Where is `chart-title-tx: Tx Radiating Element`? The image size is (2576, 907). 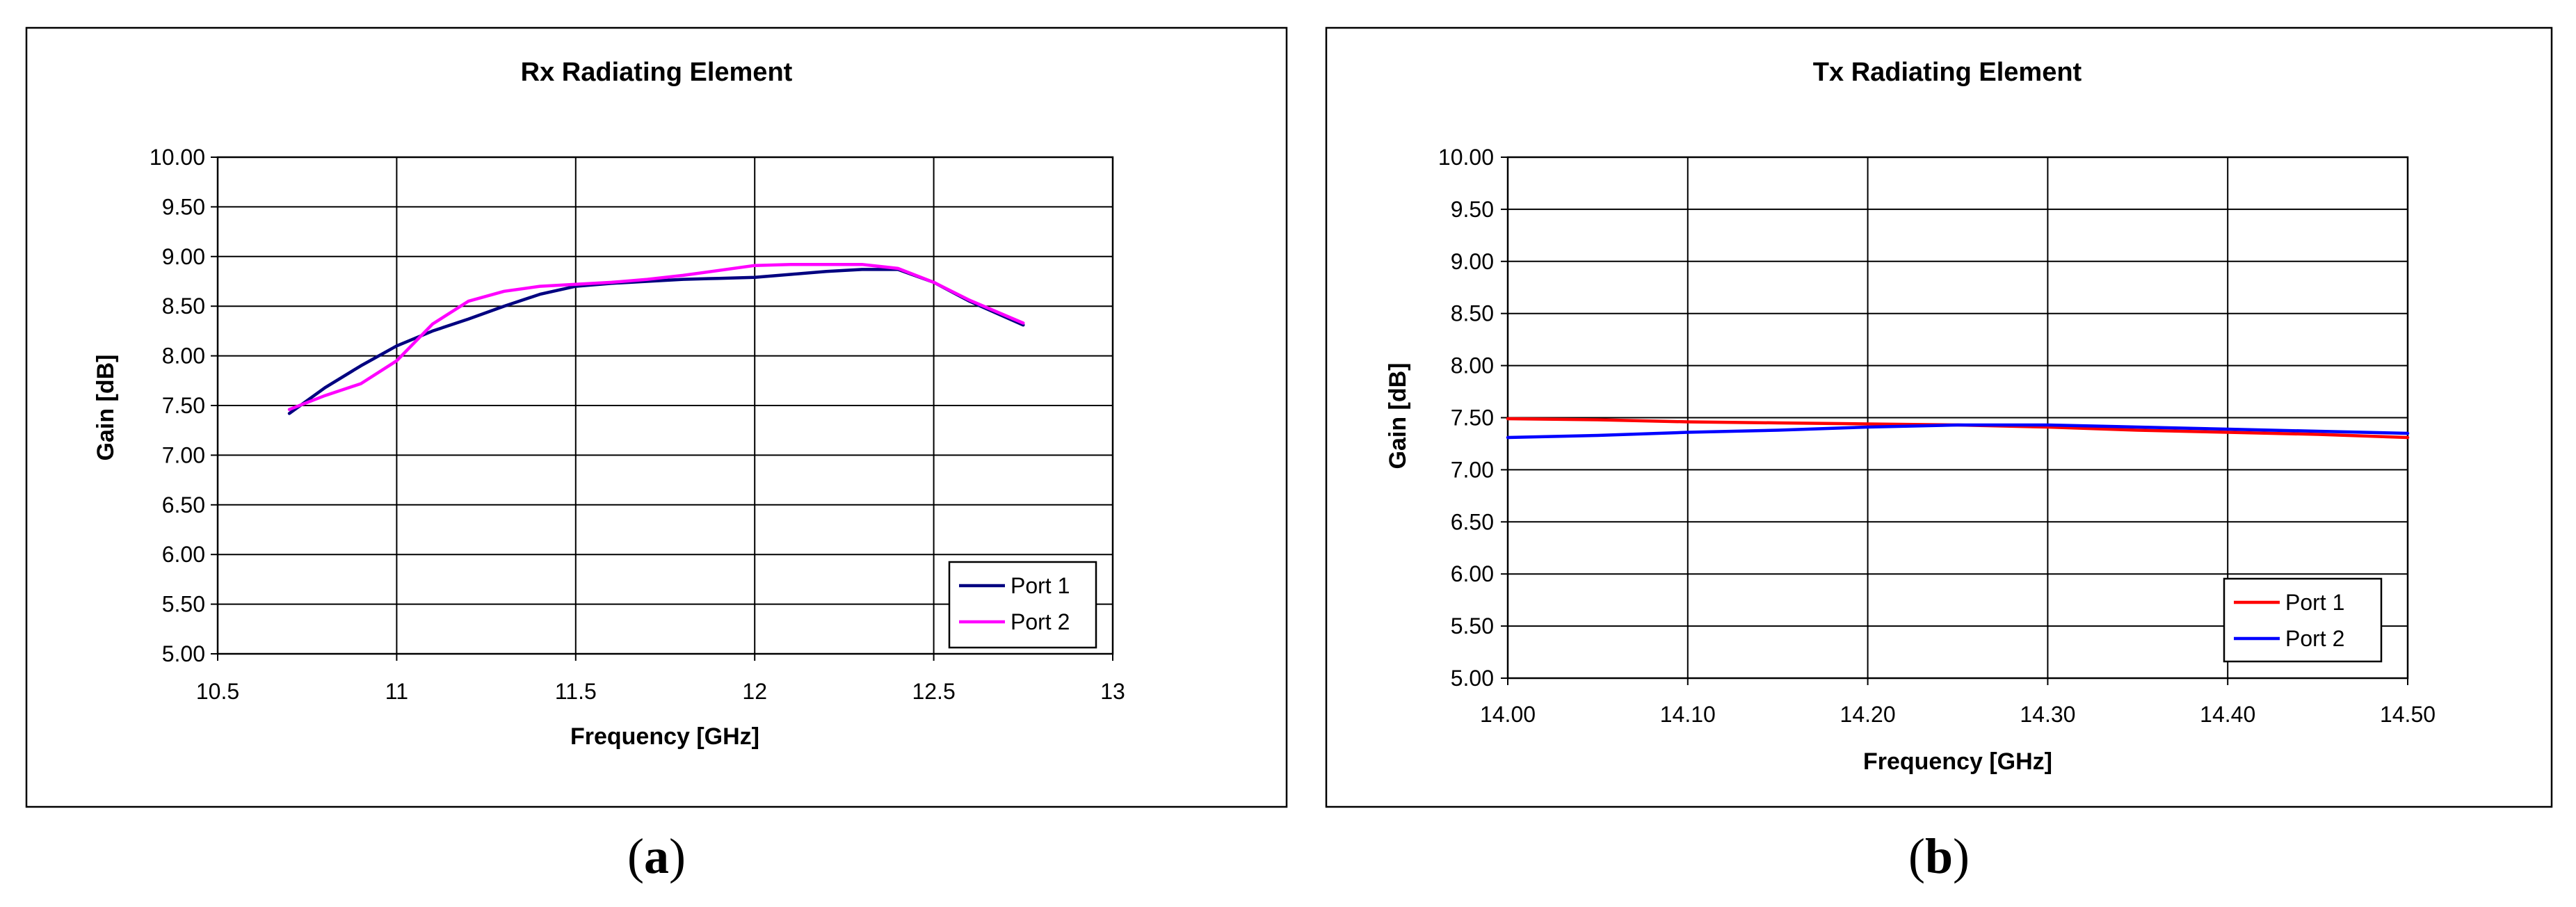
chart-title-tx: Tx Radiating Element is located at coordinates (1947, 73).